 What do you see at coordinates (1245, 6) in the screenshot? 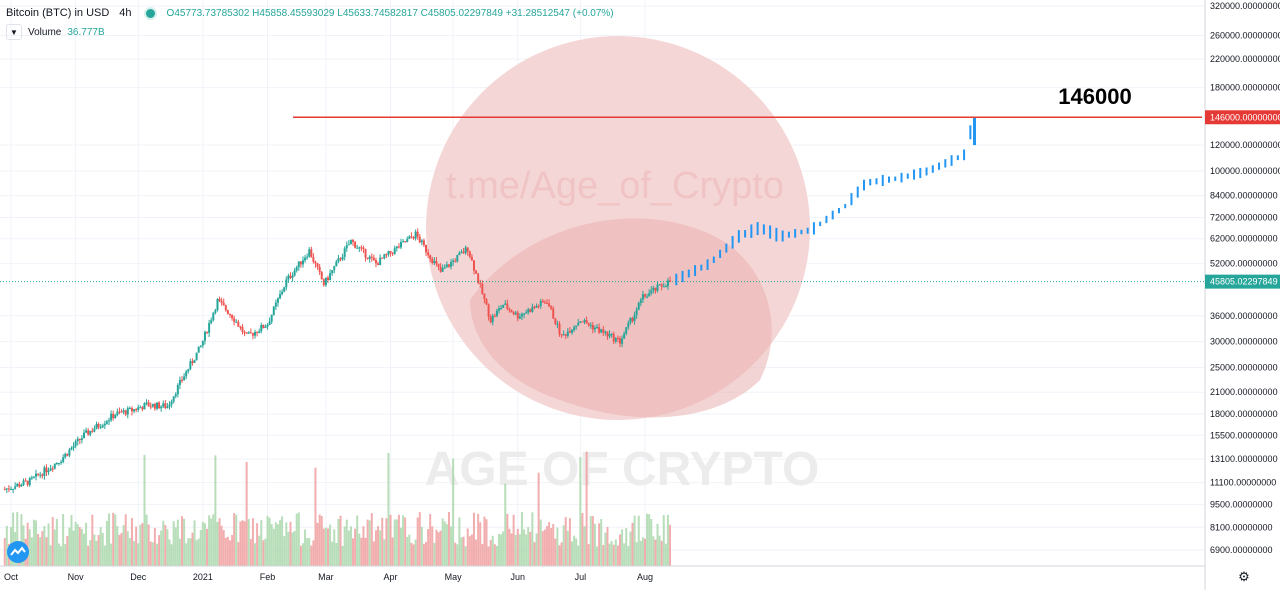
I see `y-tick-label: 320000.00000000` at bounding box center [1245, 6].